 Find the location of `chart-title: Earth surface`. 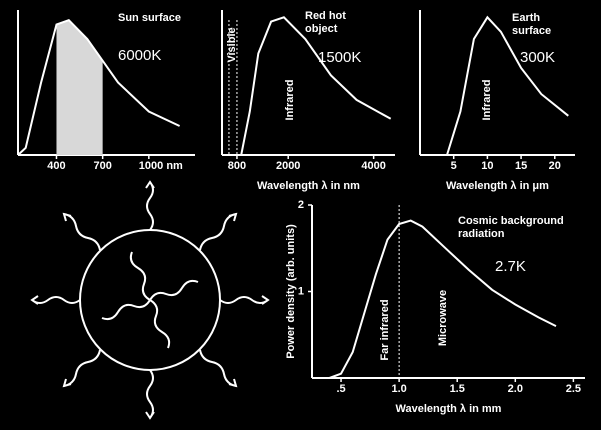

chart-title: Earth surface is located at coordinates (532, 24).